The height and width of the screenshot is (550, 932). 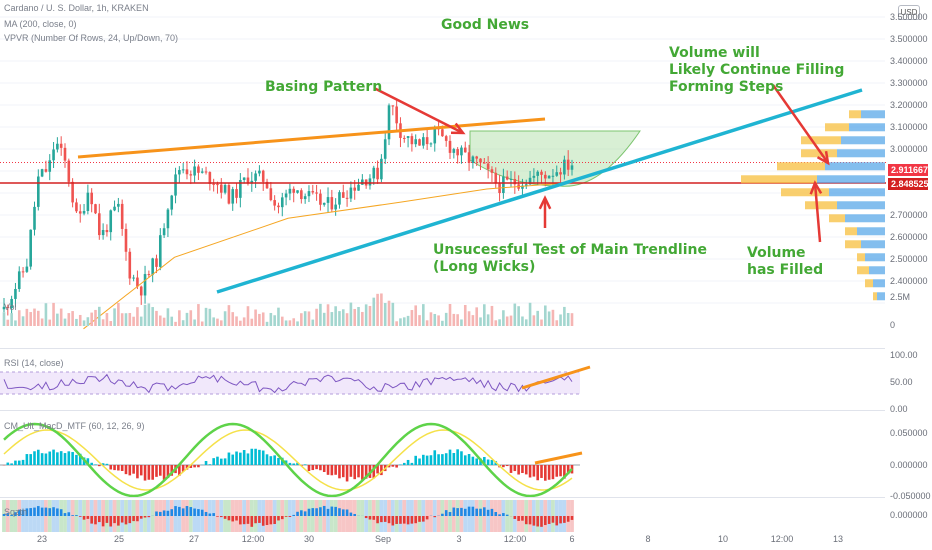 What do you see at coordinates (909, 12) in the screenshot?
I see `currency-button: USD` at bounding box center [909, 12].